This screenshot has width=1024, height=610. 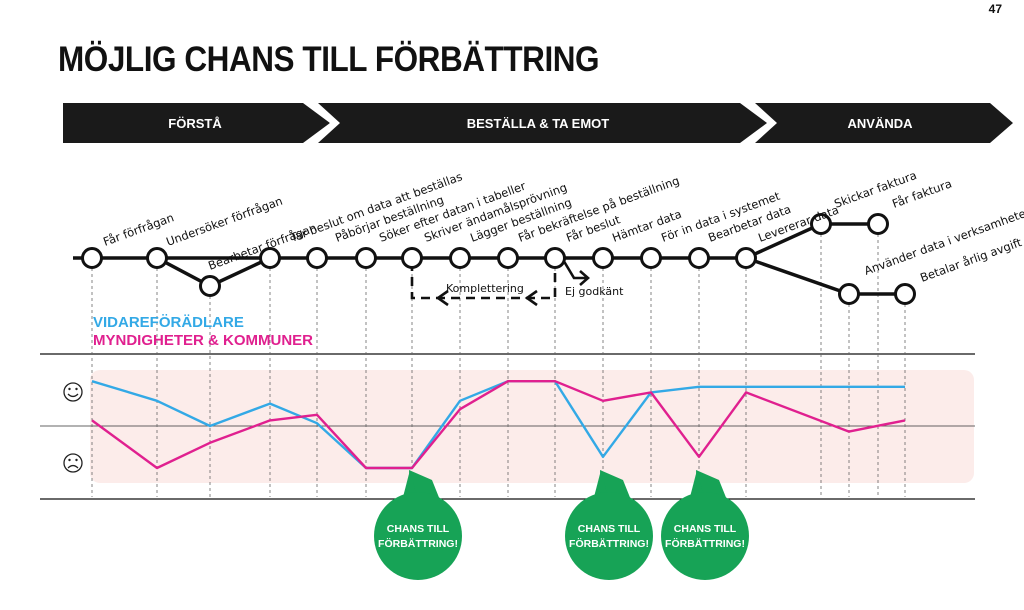 I want to click on step-nodes, so click(x=498, y=259).